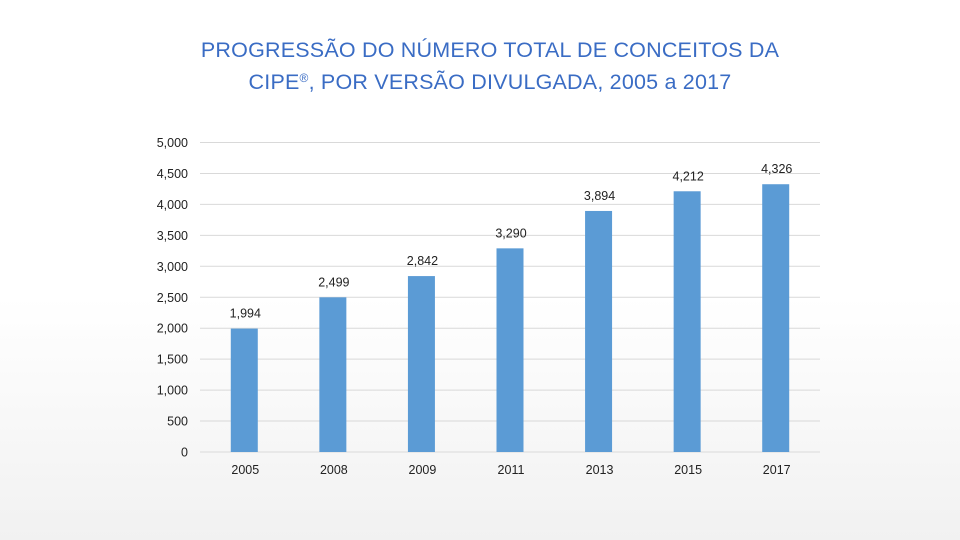  I want to click on y-tick-label: 3,500, so click(172, 236).